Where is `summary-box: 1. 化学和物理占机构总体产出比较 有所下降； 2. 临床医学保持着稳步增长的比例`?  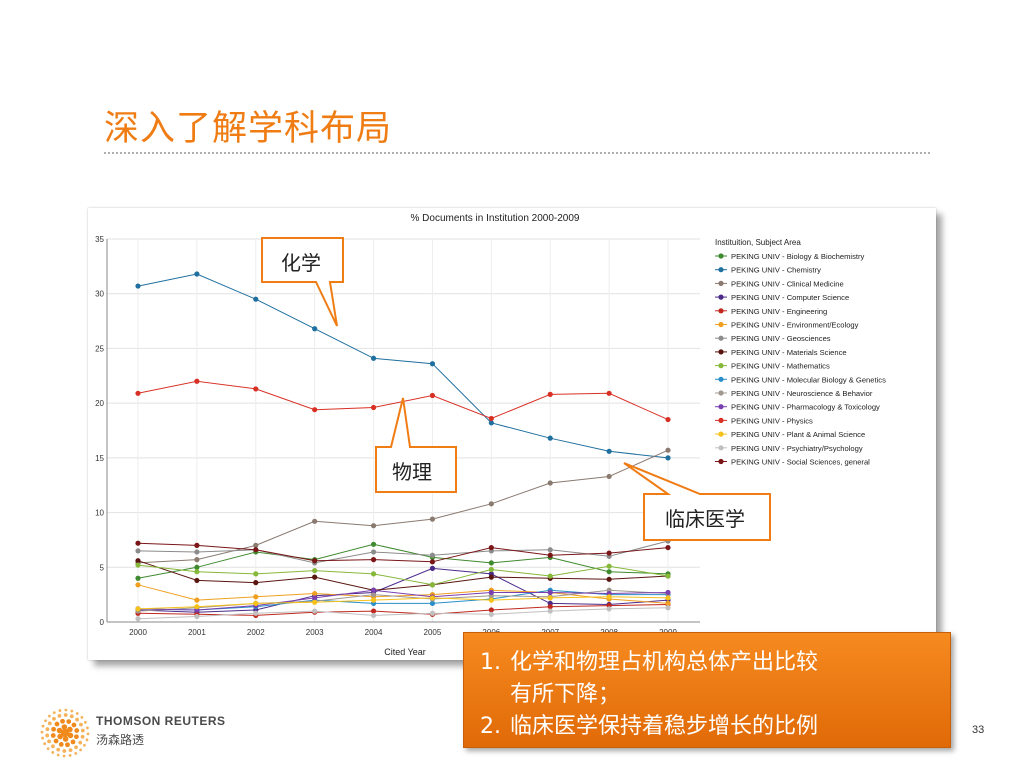
summary-box: 1. 化学和物理占机构总体产出比较 有所下降； 2. 临床医学保持着稳步增长的比例 is located at coordinates (707, 690).